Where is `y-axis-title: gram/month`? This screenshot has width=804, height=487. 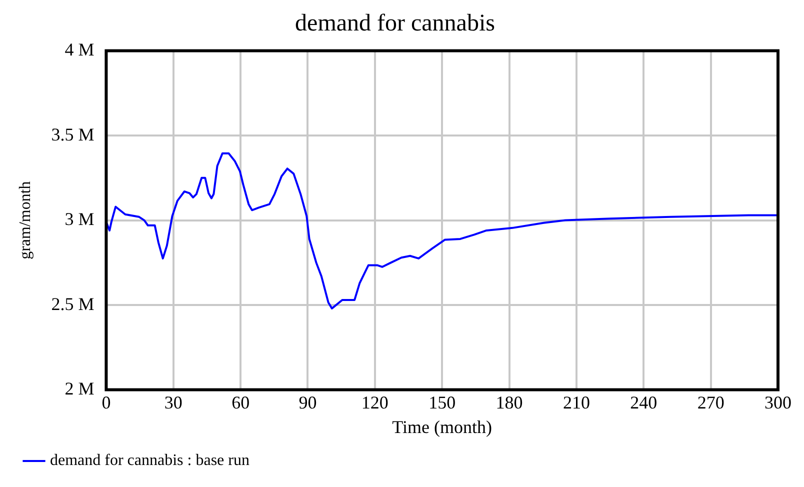
y-axis-title: gram/month is located at coordinates (25, 220).